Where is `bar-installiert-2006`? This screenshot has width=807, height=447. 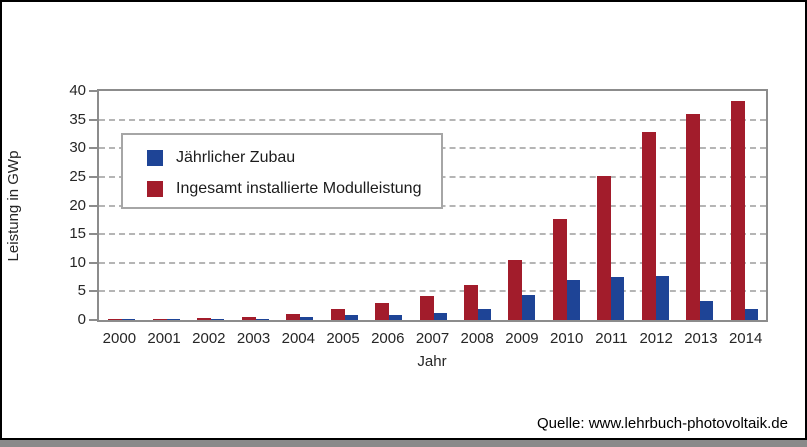
bar-installiert-2006 is located at coordinates (382, 311).